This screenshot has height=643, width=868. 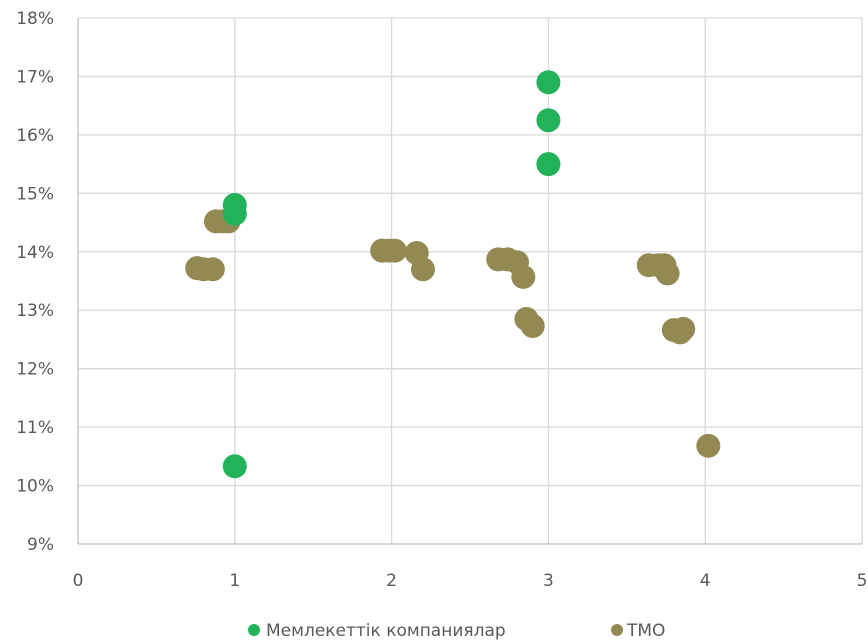 I want to click on y-tick-label: 10%, so click(x=35, y=487).